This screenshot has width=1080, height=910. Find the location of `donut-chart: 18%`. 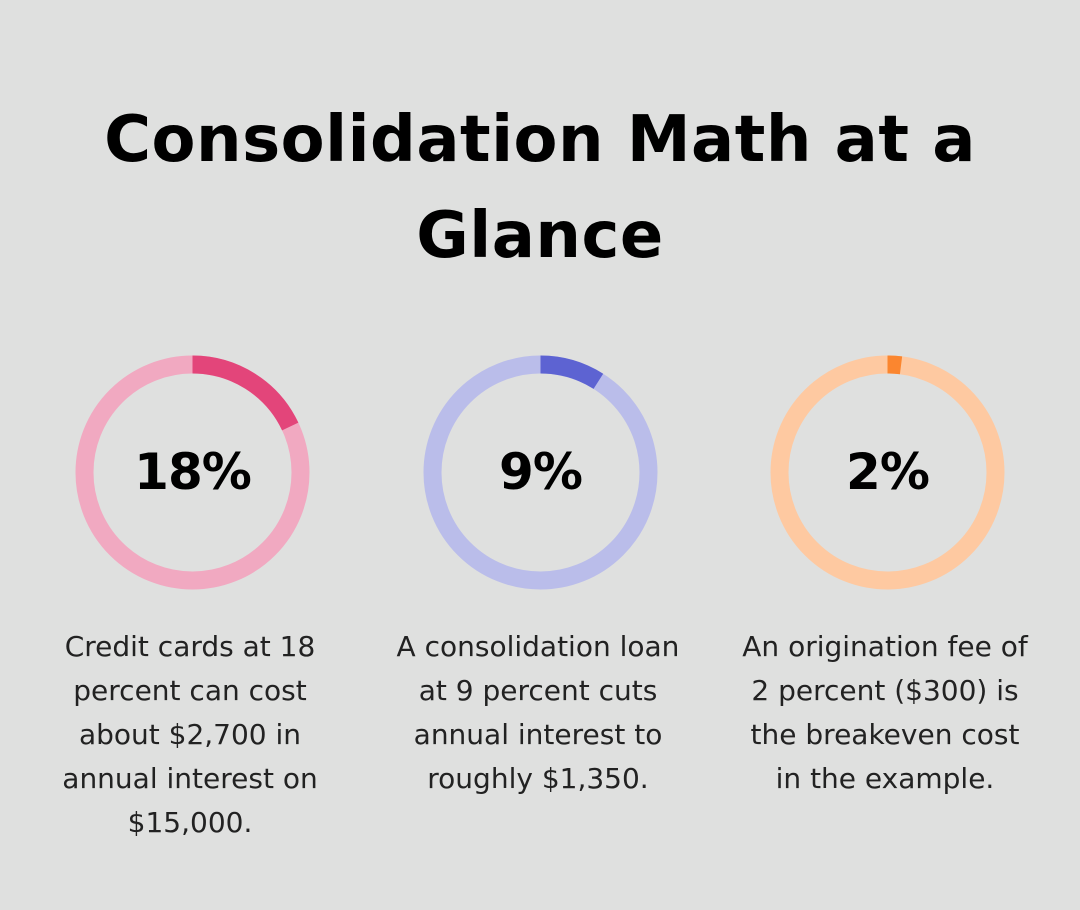

donut-chart: 18% is located at coordinates (192, 472).